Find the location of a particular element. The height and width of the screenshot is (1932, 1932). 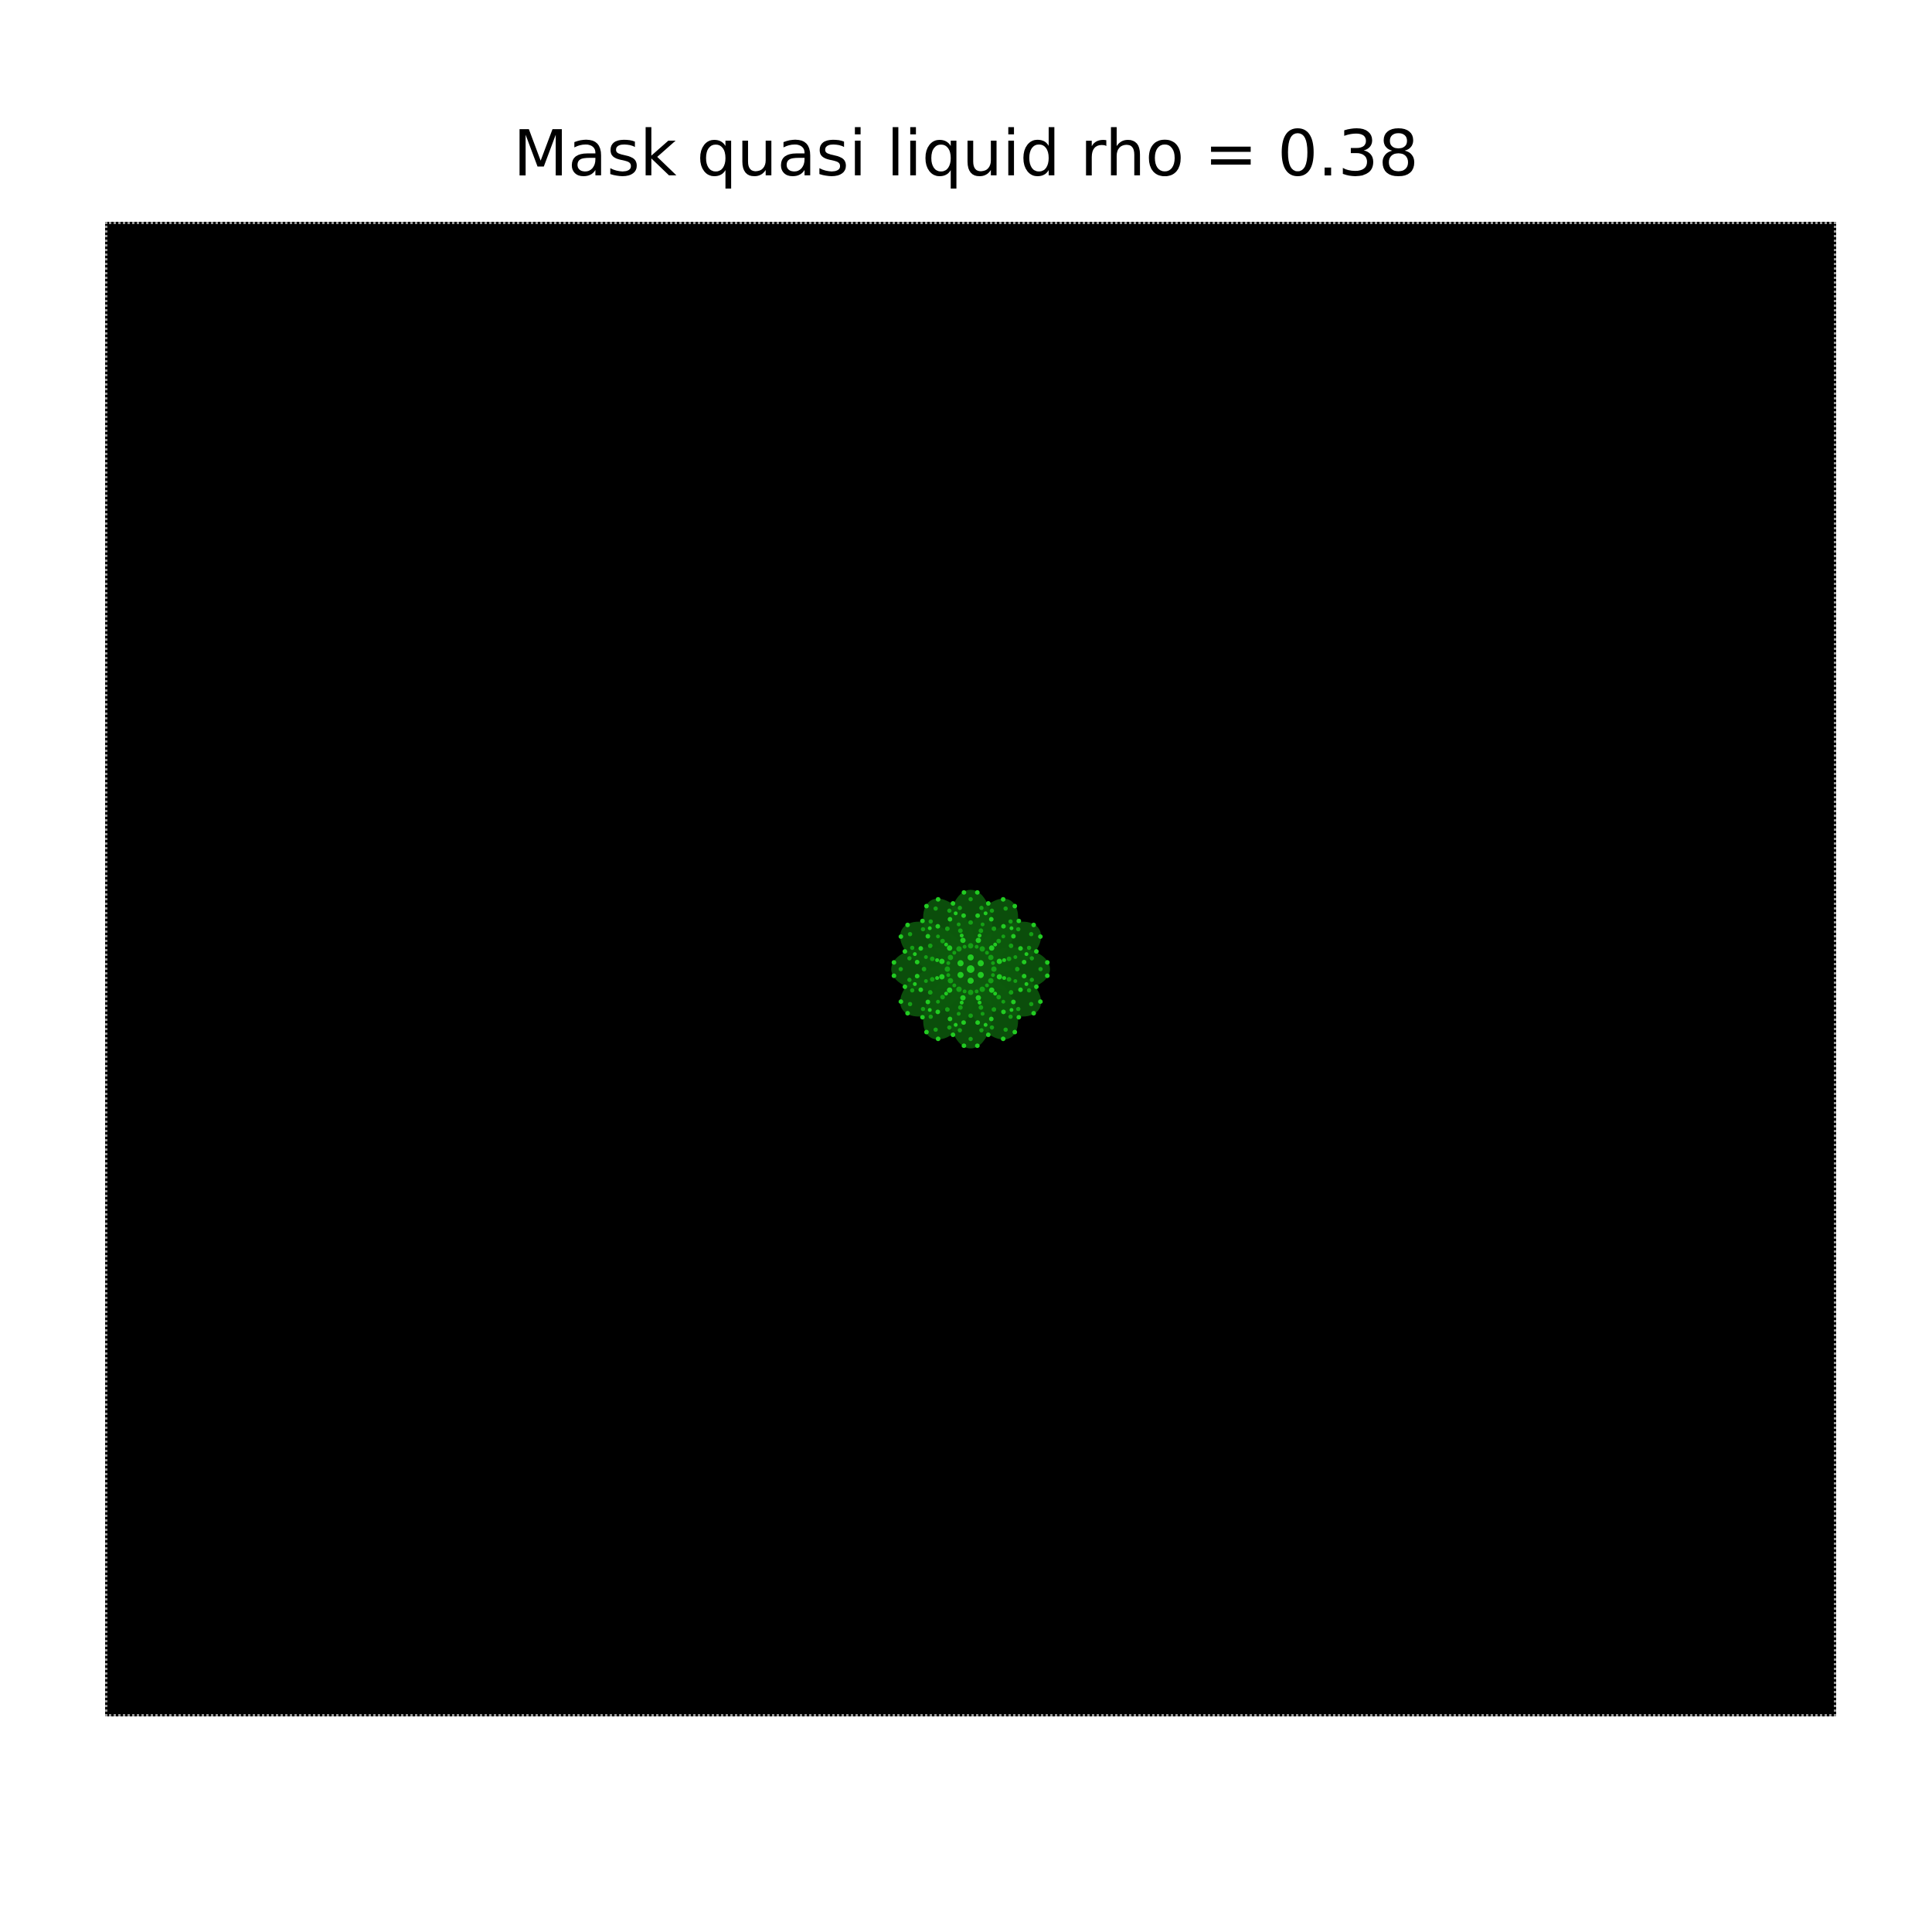

figure-title: Mask quasi liquid rho = 0.38 is located at coordinates (966, 154).